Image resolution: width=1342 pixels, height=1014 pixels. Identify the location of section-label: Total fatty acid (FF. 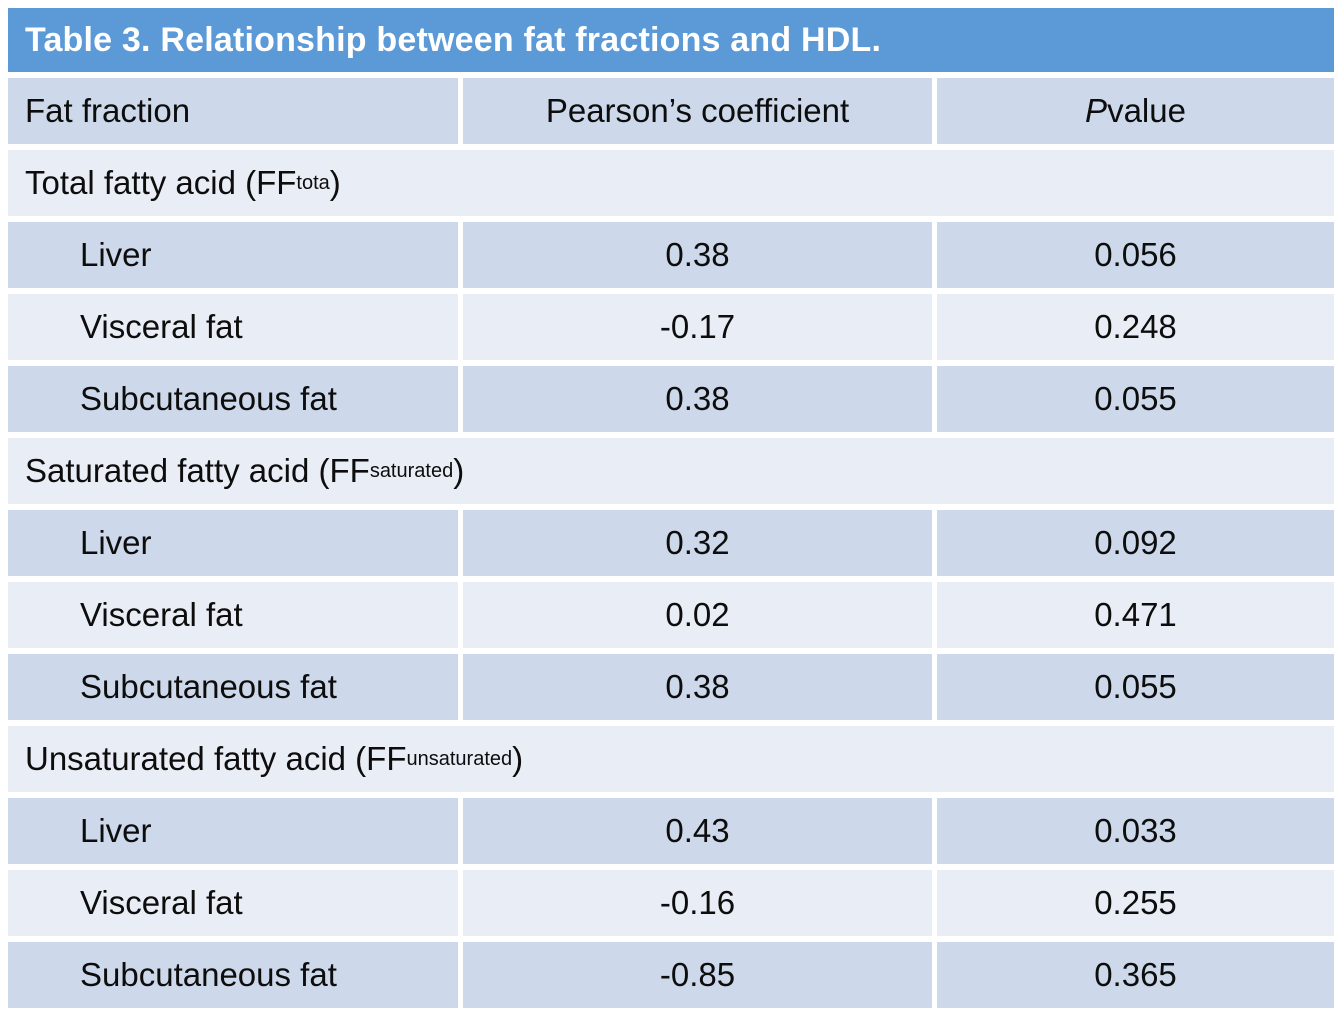
(161, 182).